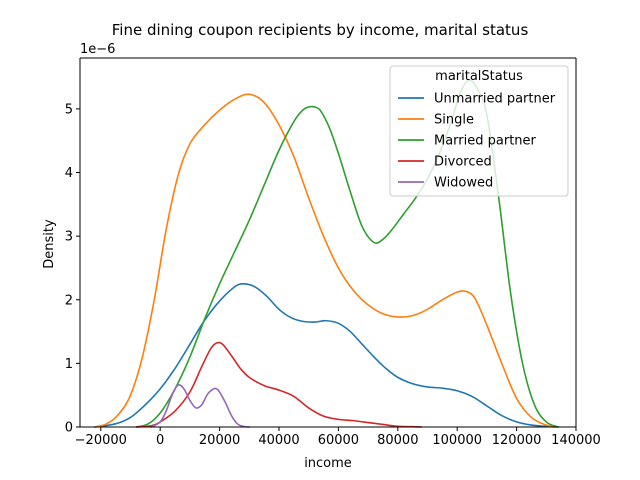  What do you see at coordinates (397, 440) in the screenshot?
I see `x-tick-label: 80000` at bounding box center [397, 440].